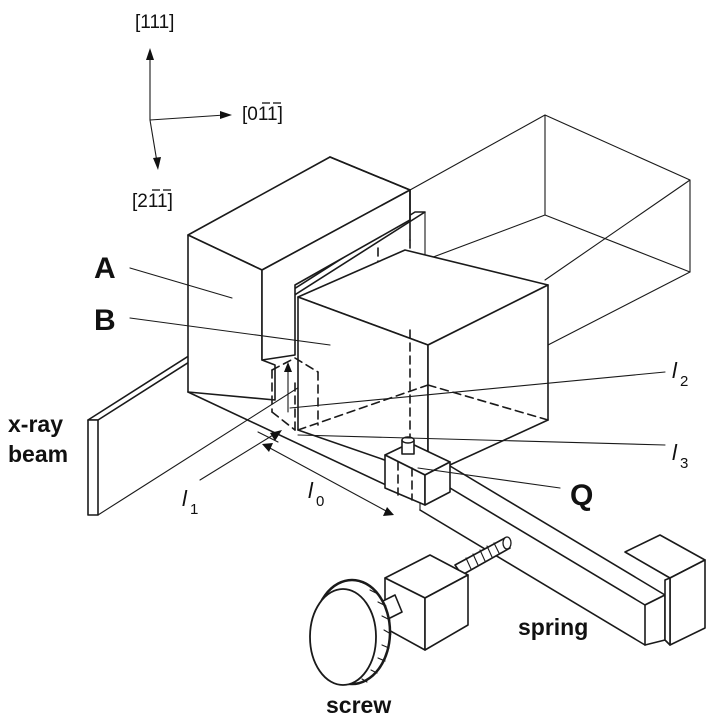  I want to click on label-screw: screw, so click(358, 703).